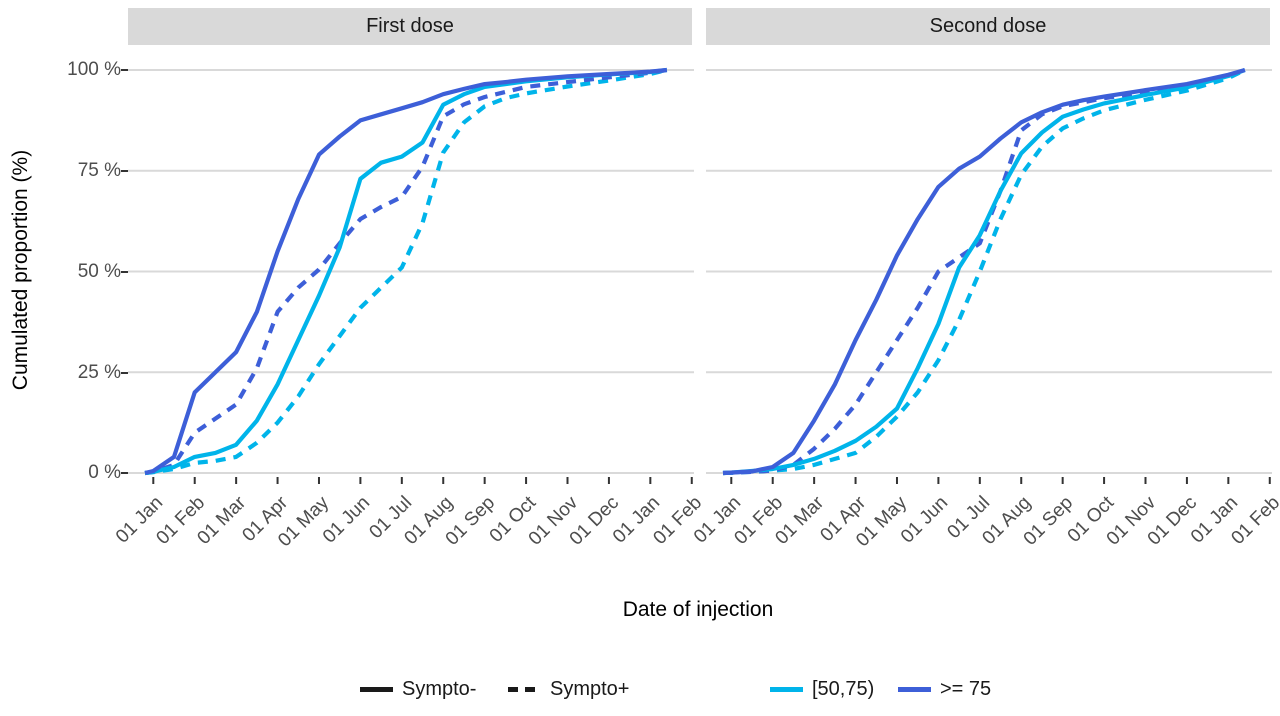 This screenshot has width=1280, height=716. What do you see at coordinates (94, 69) in the screenshot?
I see `y-tick-label: 100 %` at bounding box center [94, 69].